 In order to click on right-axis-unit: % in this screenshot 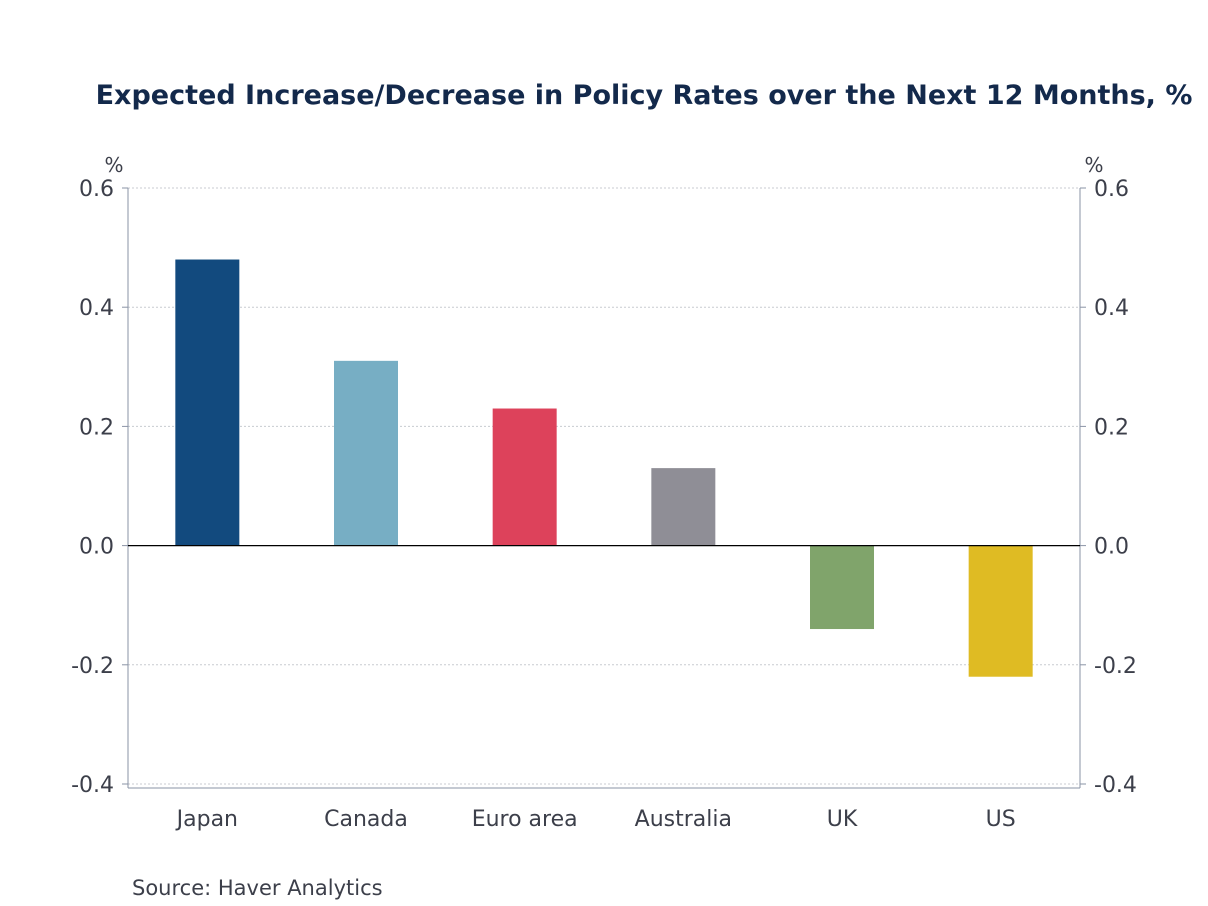, I will do `click(1093, 165)`.